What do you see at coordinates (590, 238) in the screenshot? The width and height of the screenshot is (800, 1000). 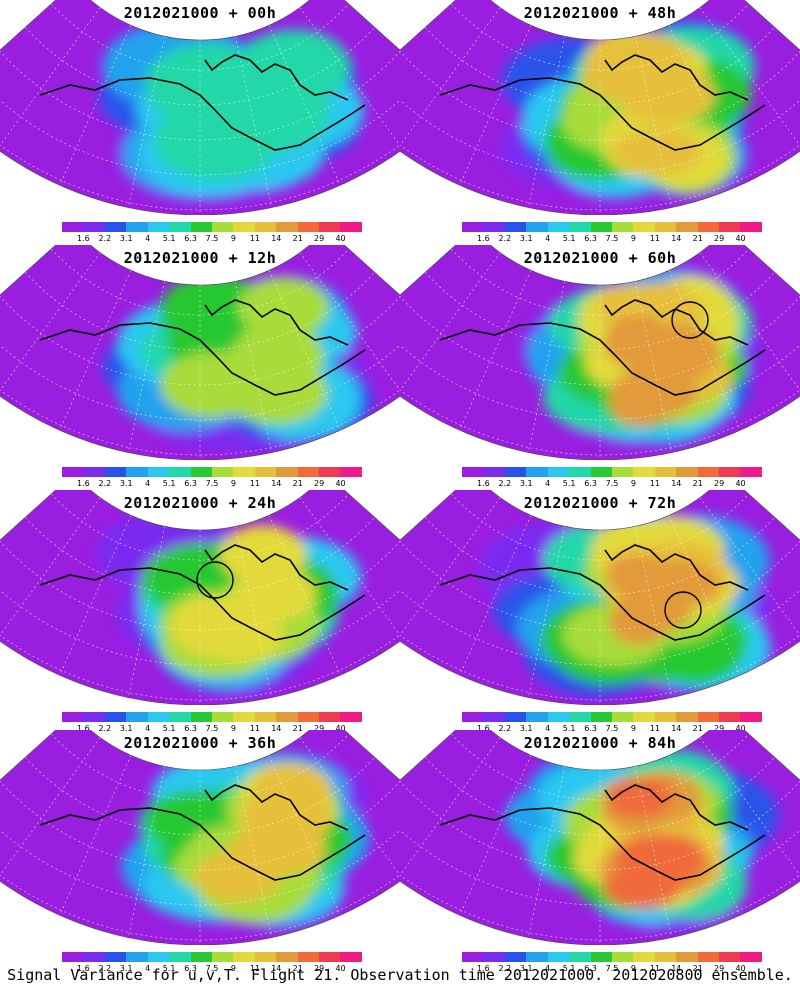 I see `colorbar-tick-label: 6.3` at bounding box center [590, 238].